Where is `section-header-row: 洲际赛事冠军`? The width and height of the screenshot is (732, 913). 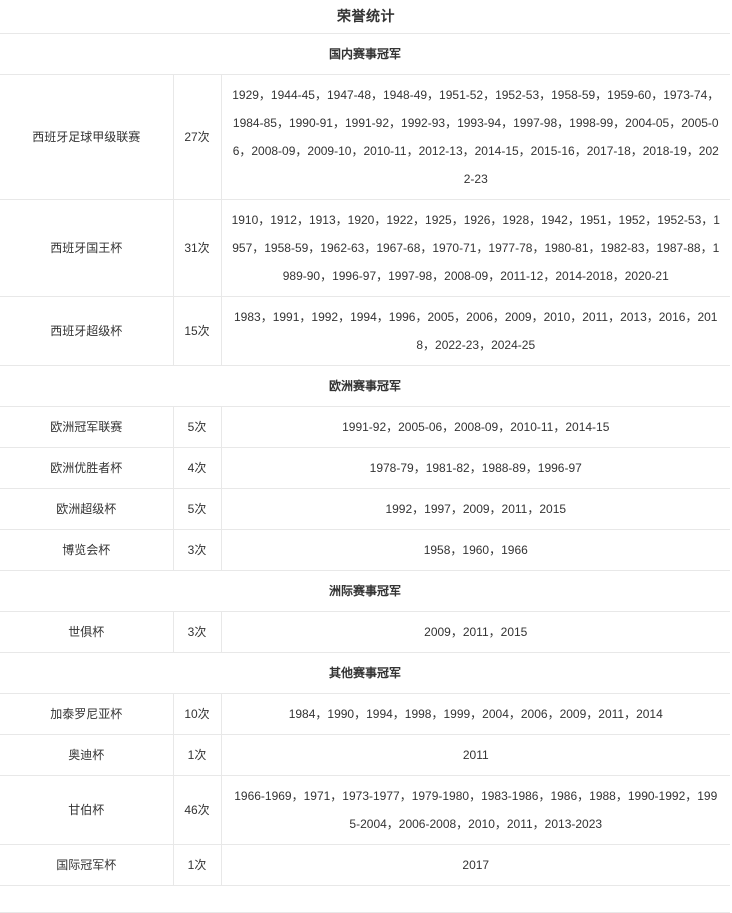
section-header-row: 洲际赛事冠军 is located at coordinates (365, 591).